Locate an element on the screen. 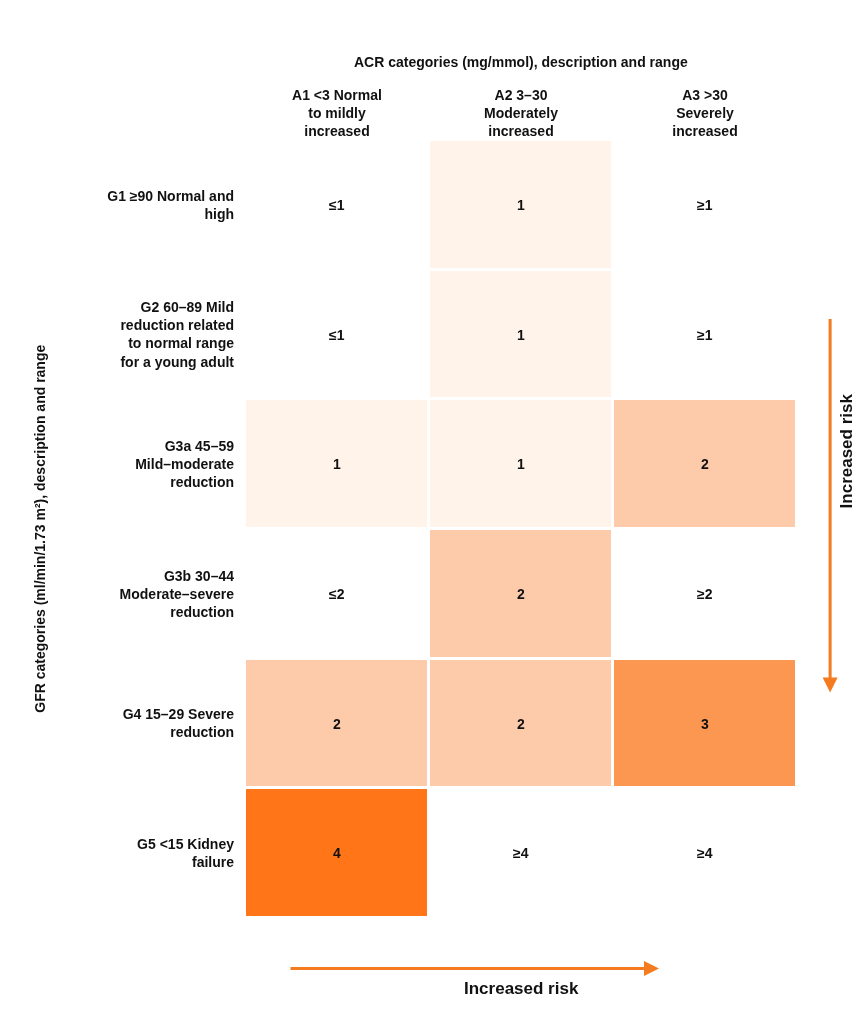  data-label: 3 is located at coordinates (705, 724).